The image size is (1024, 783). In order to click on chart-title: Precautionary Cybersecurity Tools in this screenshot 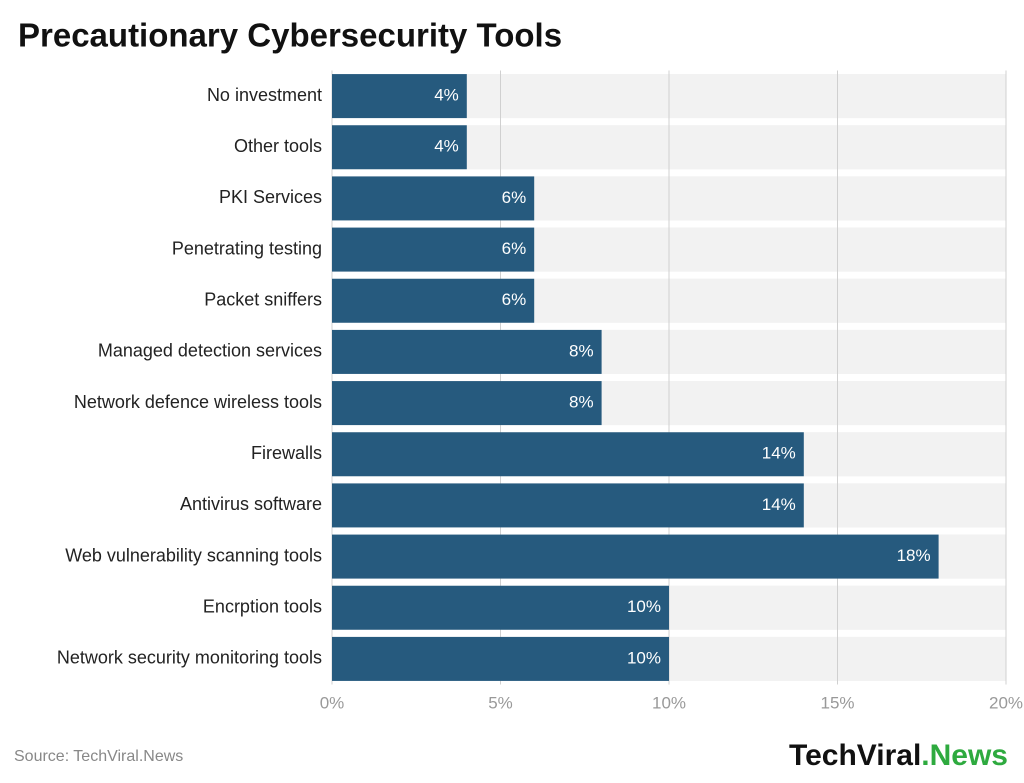, I will do `click(290, 35)`.